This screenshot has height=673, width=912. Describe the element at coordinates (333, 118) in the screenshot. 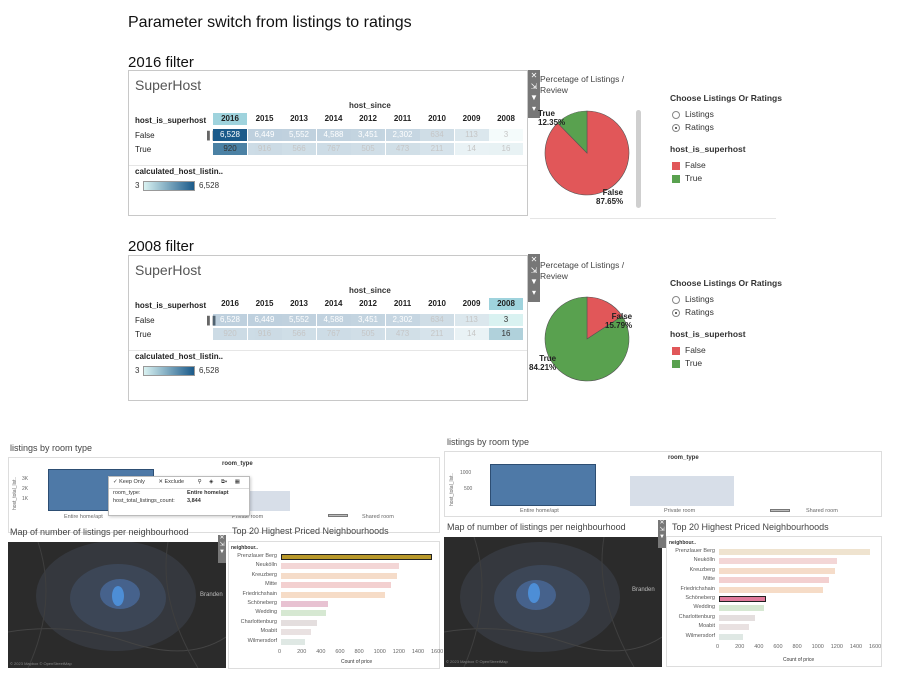

I see `year-header-2014: 2014` at that location.